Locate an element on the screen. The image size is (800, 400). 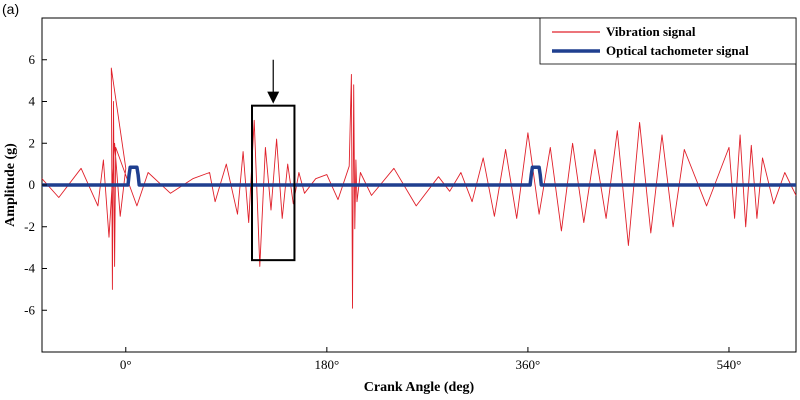
x-tick-label: 0° is located at coordinates (126, 364).